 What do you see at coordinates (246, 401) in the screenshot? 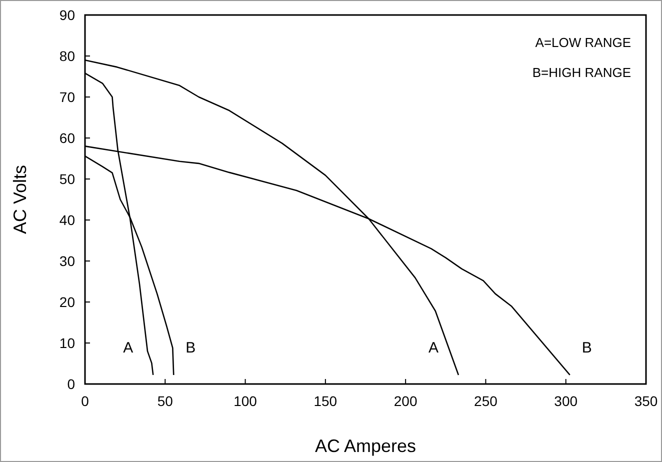
I see `x-tick-label: 100` at bounding box center [246, 401].